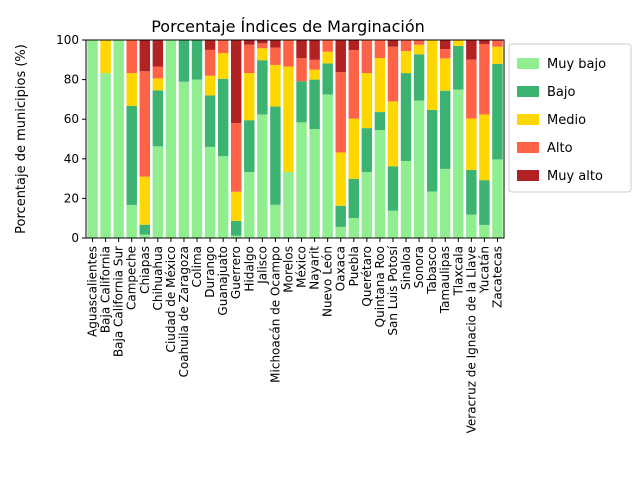 Image resolution: width=640 pixels, height=480 pixels. Describe the element at coordinates (302, 267) in the screenshot. I see `x-tick-label-mexico: México` at that location.